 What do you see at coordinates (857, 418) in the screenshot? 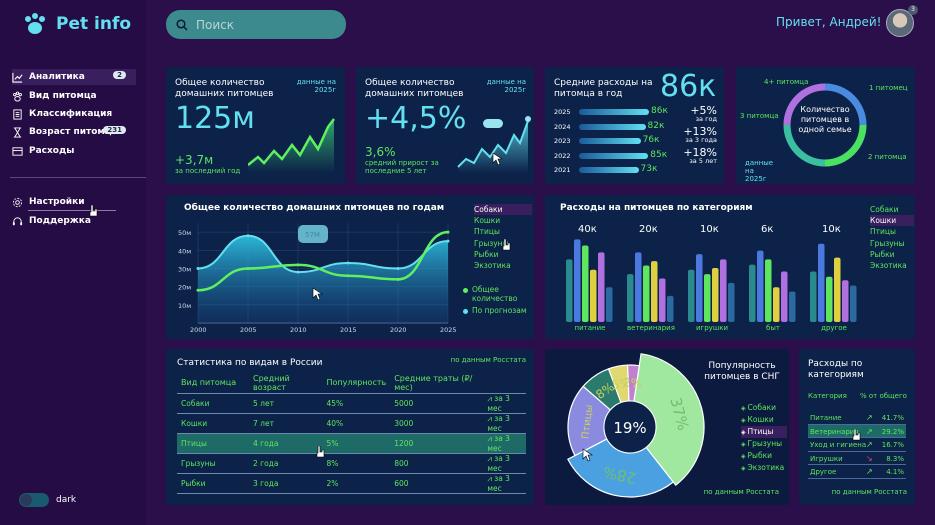
I see `expense-row: Питание ↗ 41.7%` at bounding box center [857, 418].